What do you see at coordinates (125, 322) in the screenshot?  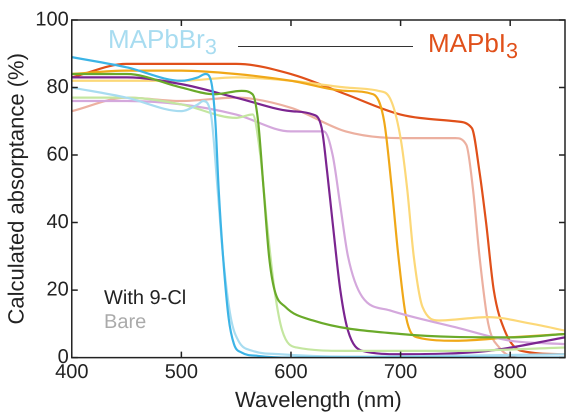 I see `annotation: Bare` at bounding box center [125, 322].